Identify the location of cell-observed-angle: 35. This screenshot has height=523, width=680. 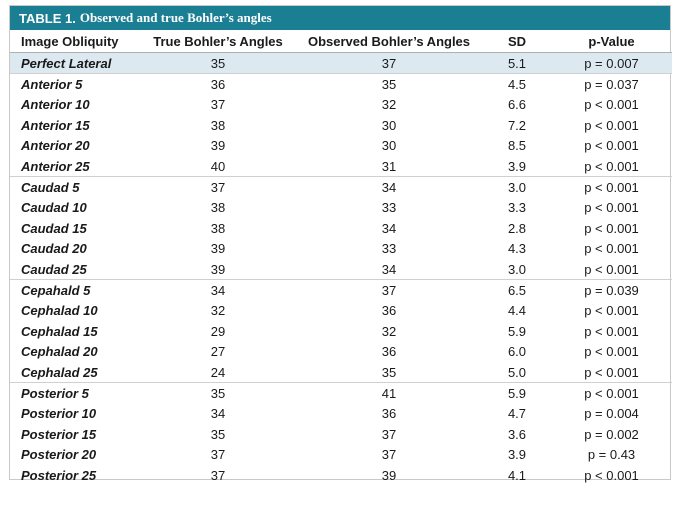
(389, 85).